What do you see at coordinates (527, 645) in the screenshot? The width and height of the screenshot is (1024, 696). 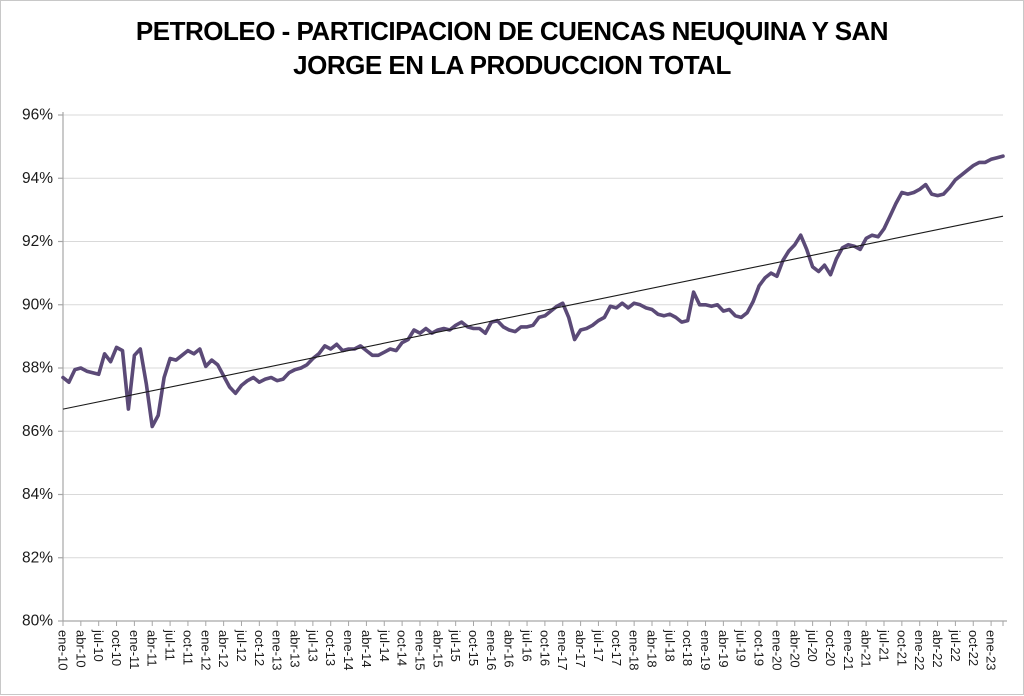 I see `x-tick-label: jul-16` at bounding box center [527, 645].